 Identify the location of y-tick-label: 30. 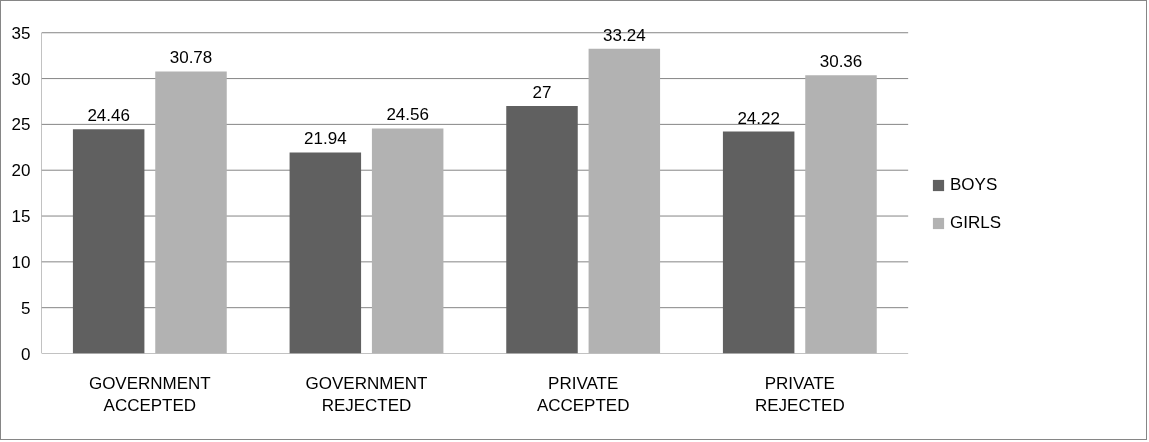
(21, 79).